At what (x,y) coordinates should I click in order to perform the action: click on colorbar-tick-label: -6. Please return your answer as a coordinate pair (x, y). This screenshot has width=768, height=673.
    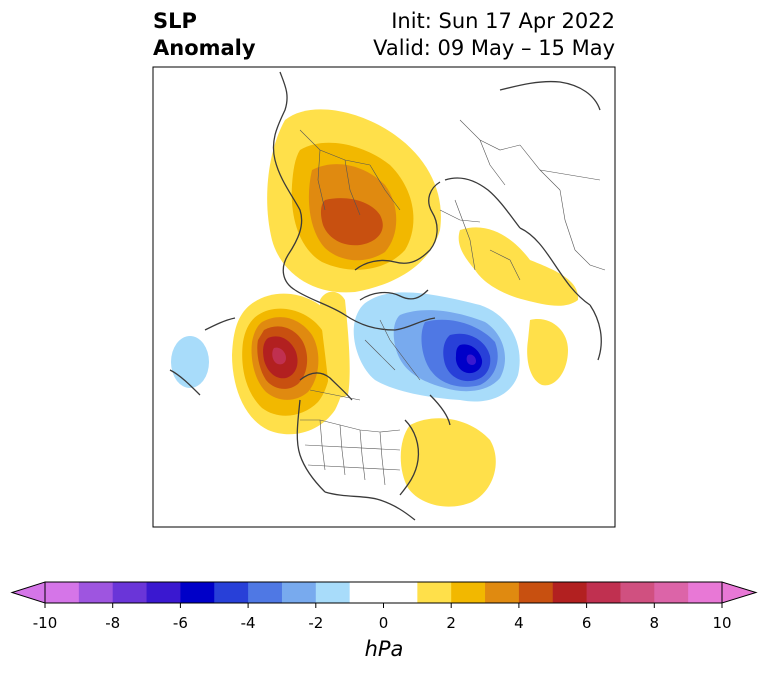
    Looking at the image, I should click on (180, 623).